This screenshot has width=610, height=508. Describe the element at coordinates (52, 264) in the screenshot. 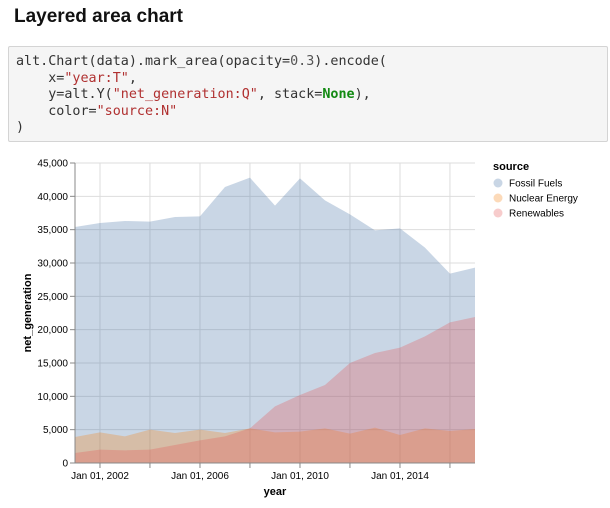

I see `y-tick-label: 30,000` at that location.